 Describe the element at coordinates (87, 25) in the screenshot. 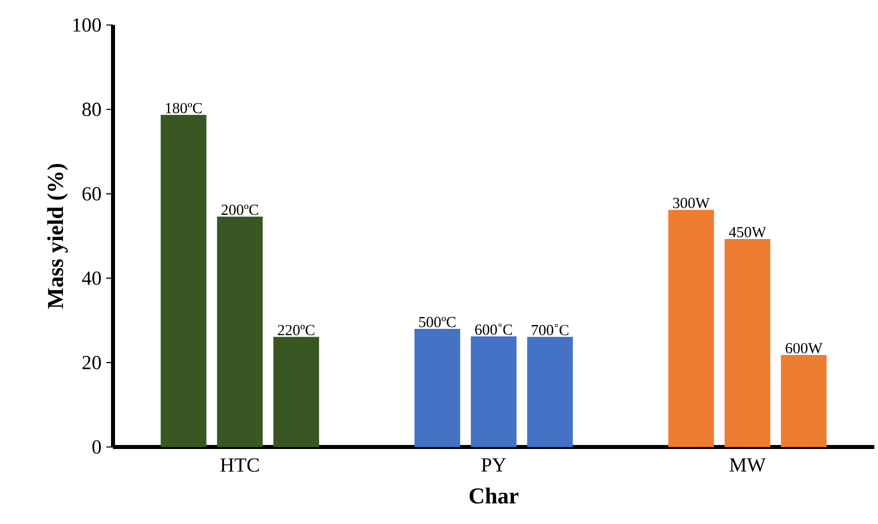

I see `y-tick-label: 100` at that location.